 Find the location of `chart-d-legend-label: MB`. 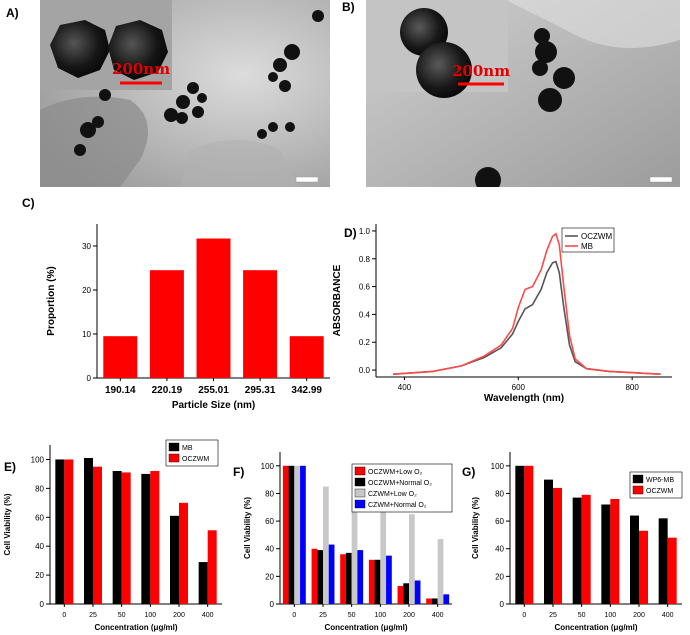

chart-d-legend-label: MB is located at coordinates (587, 246).